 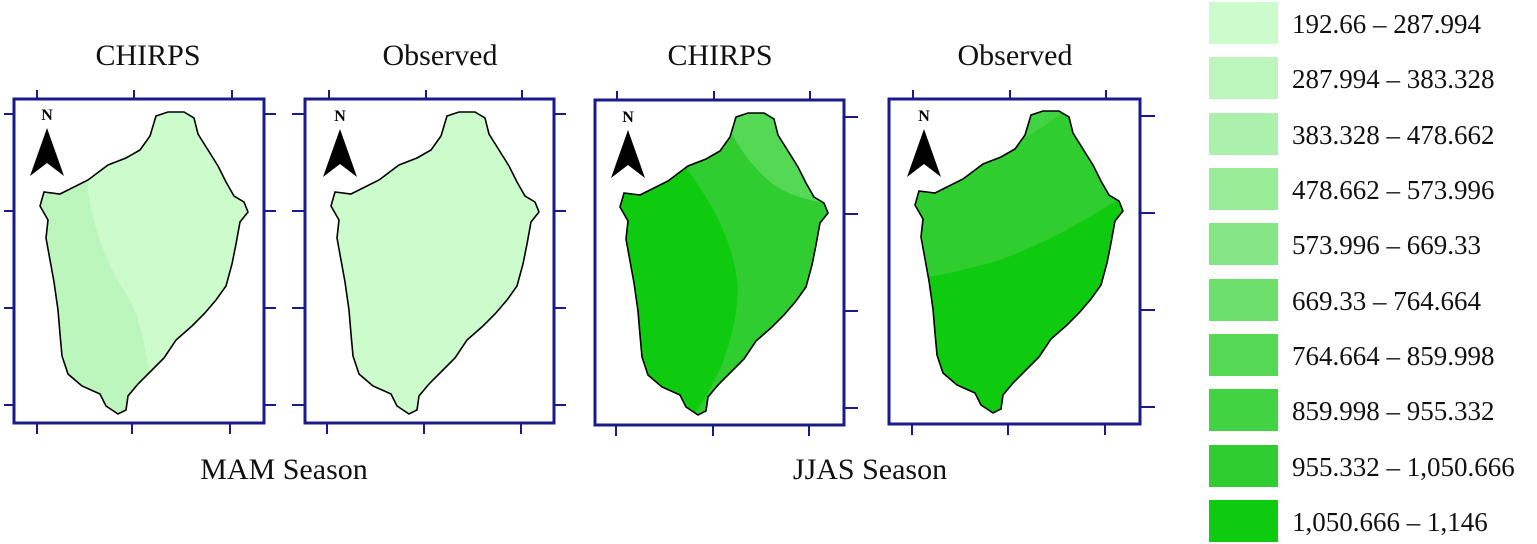 I want to click on legend-item: 573.996 – 669.33, so click(x=1372, y=245).